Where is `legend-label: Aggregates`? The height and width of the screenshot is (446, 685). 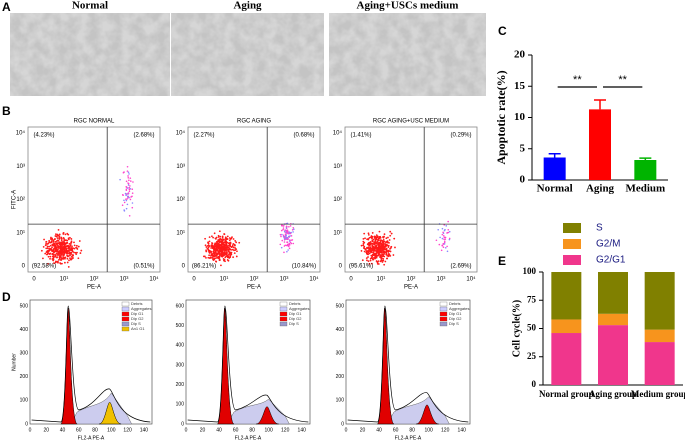
legend-label: Aggregates is located at coordinates (459, 308).